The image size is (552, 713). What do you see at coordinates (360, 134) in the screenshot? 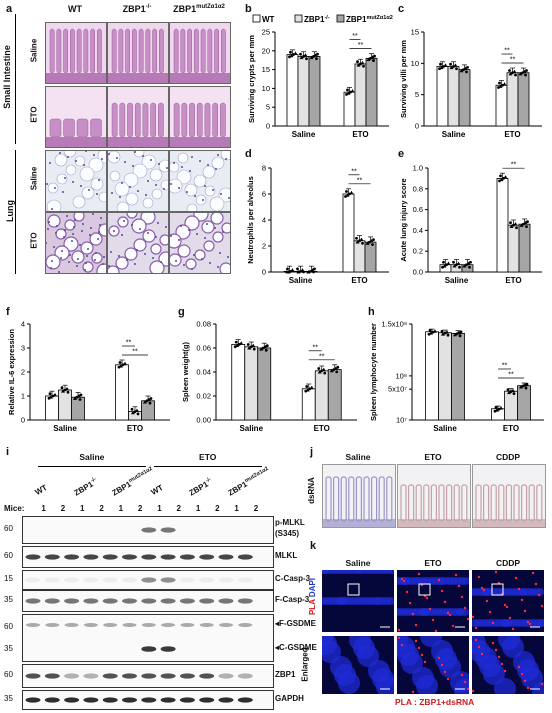
I see `category-label: ETO` at bounding box center [360, 134].